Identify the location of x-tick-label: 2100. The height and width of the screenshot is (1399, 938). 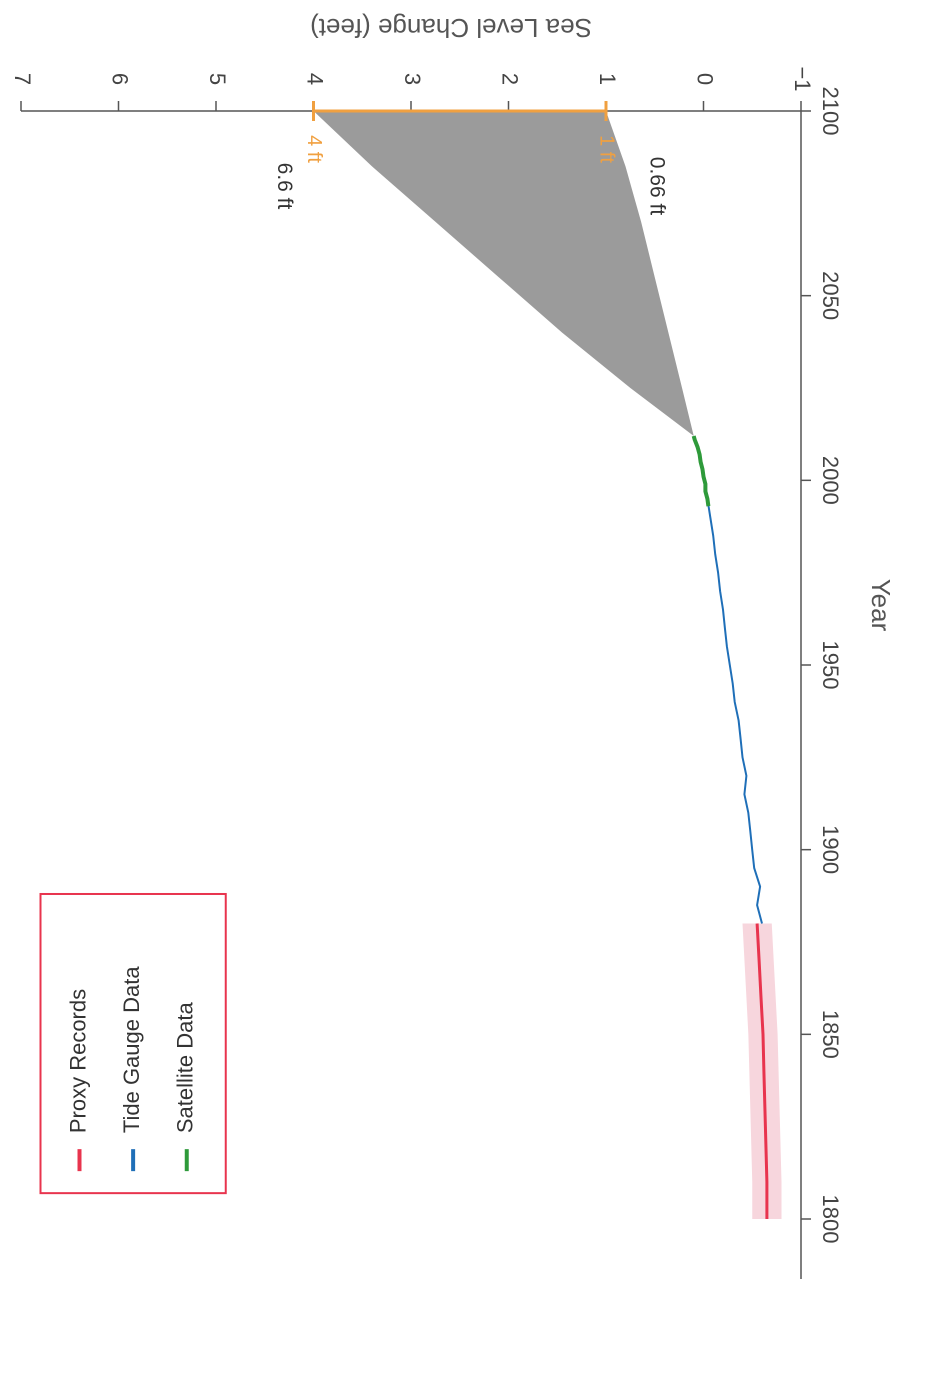
(830, 111).